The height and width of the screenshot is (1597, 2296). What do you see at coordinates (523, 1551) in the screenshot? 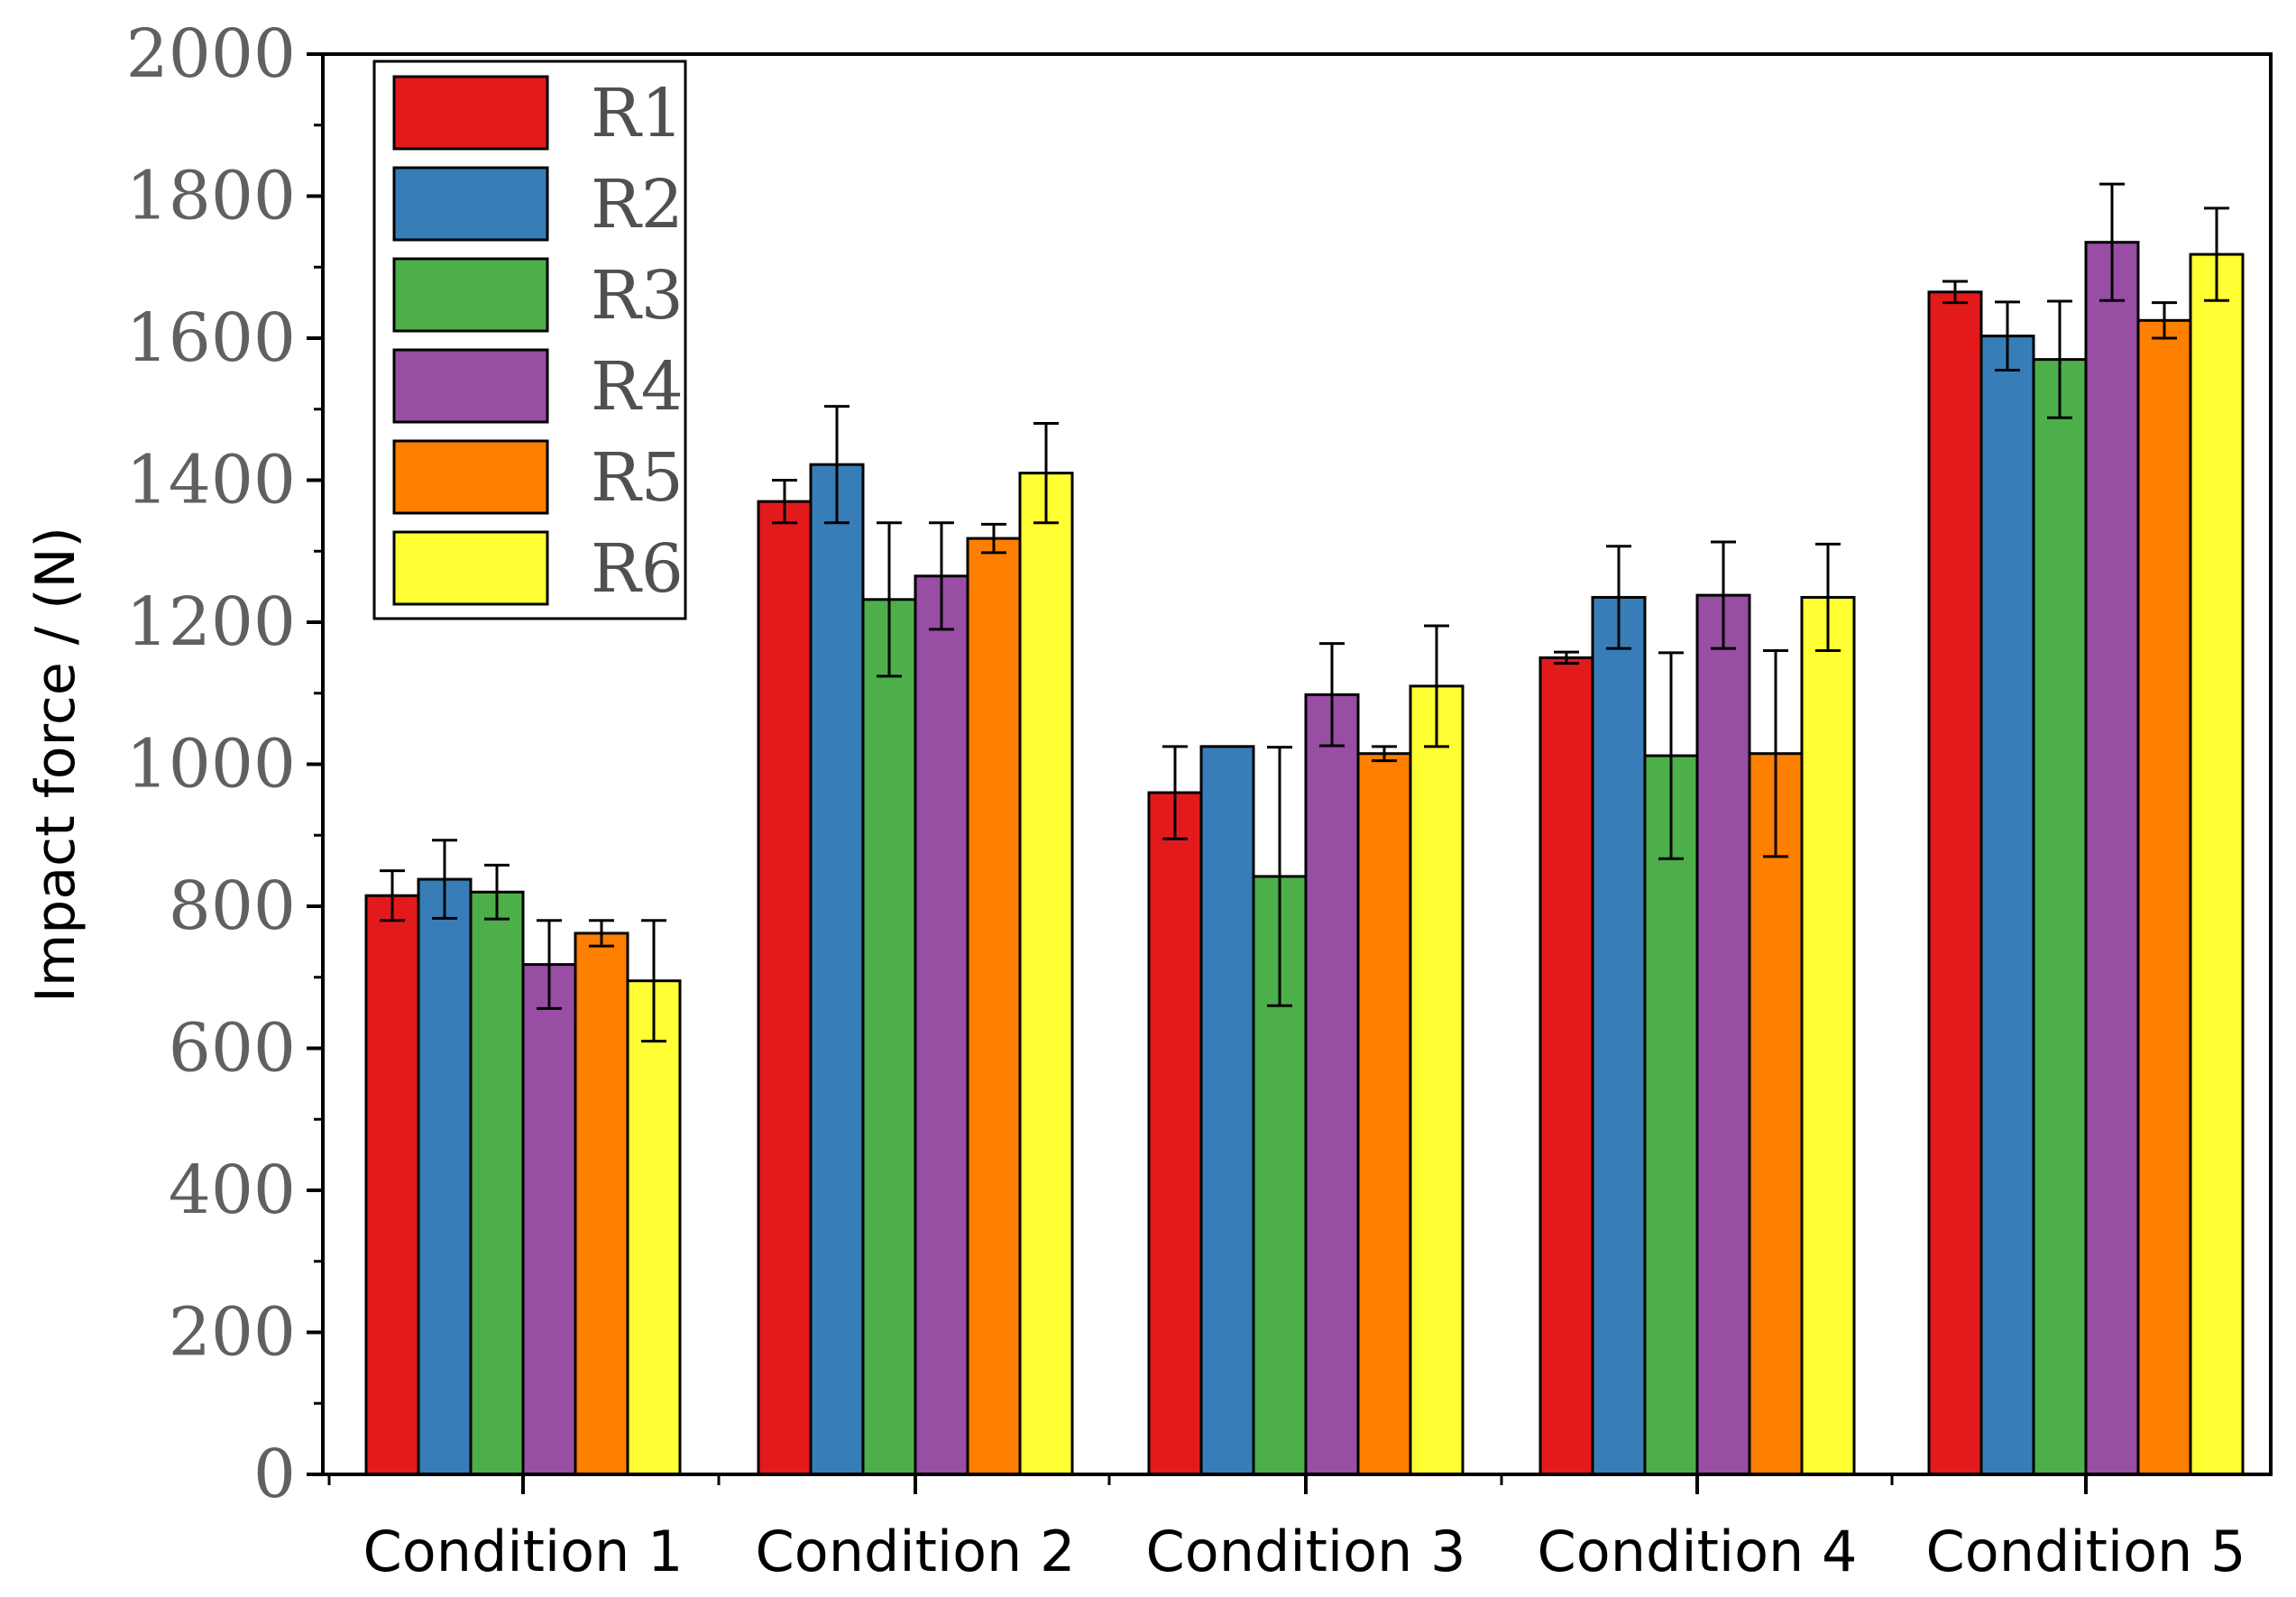
I see `x-category-label: Condition 1` at bounding box center [523, 1551].